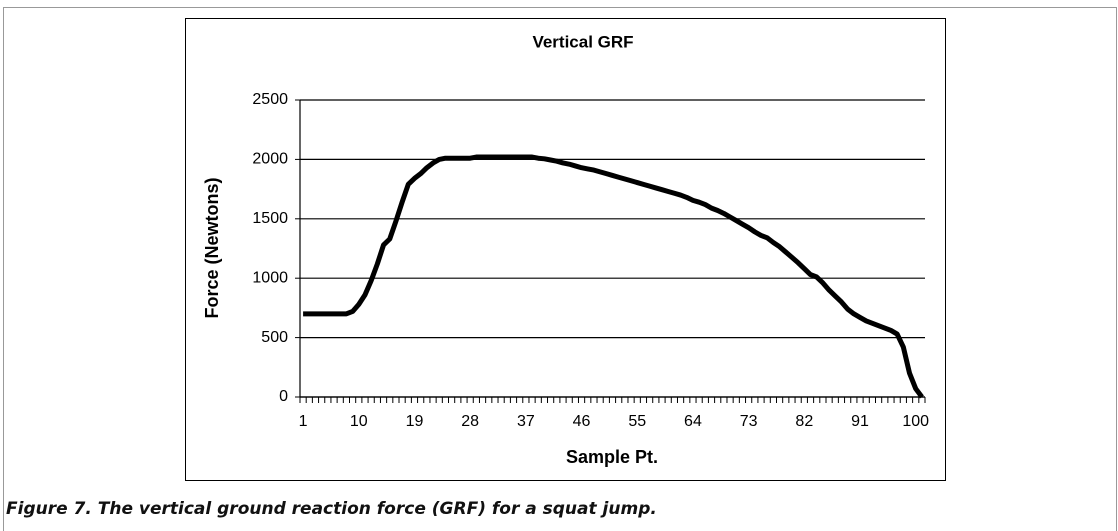 This screenshot has width=1118, height=531. I want to click on y-tick-label: 0, so click(283, 396).